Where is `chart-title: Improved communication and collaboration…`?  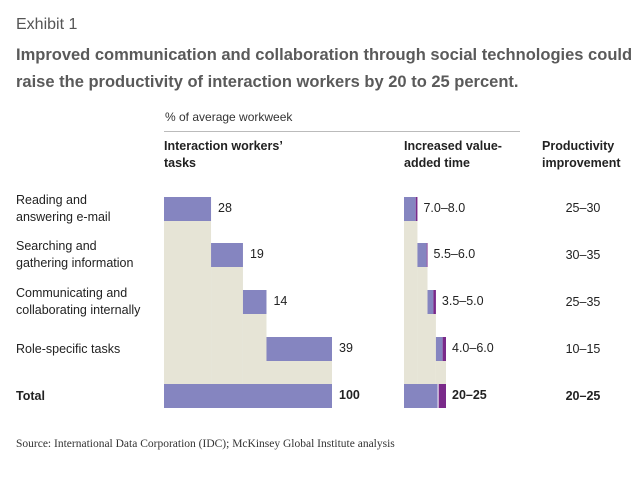
chart-title: Improved communication and collaboration… is located at coordinates (324, 68).